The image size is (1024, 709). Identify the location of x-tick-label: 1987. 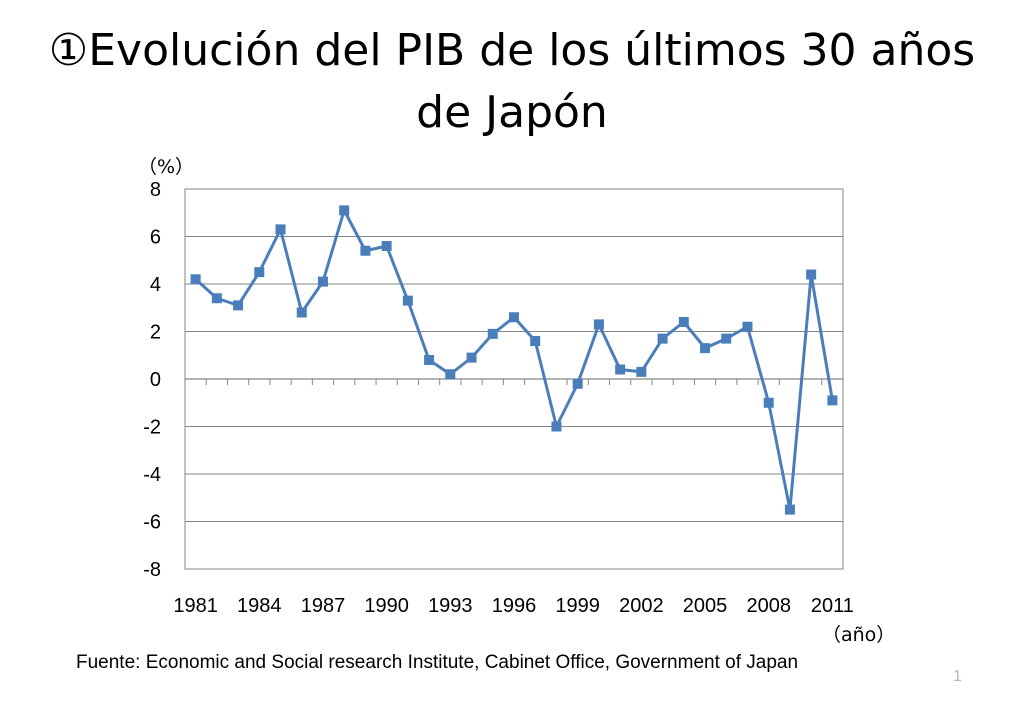
(323, 606).